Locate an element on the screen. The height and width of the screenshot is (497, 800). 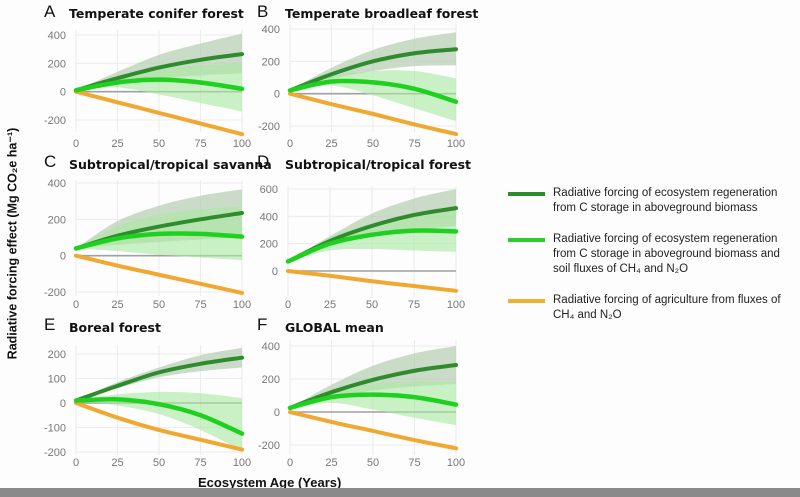
line-agriculture-d is located at coordinates (372, 281).